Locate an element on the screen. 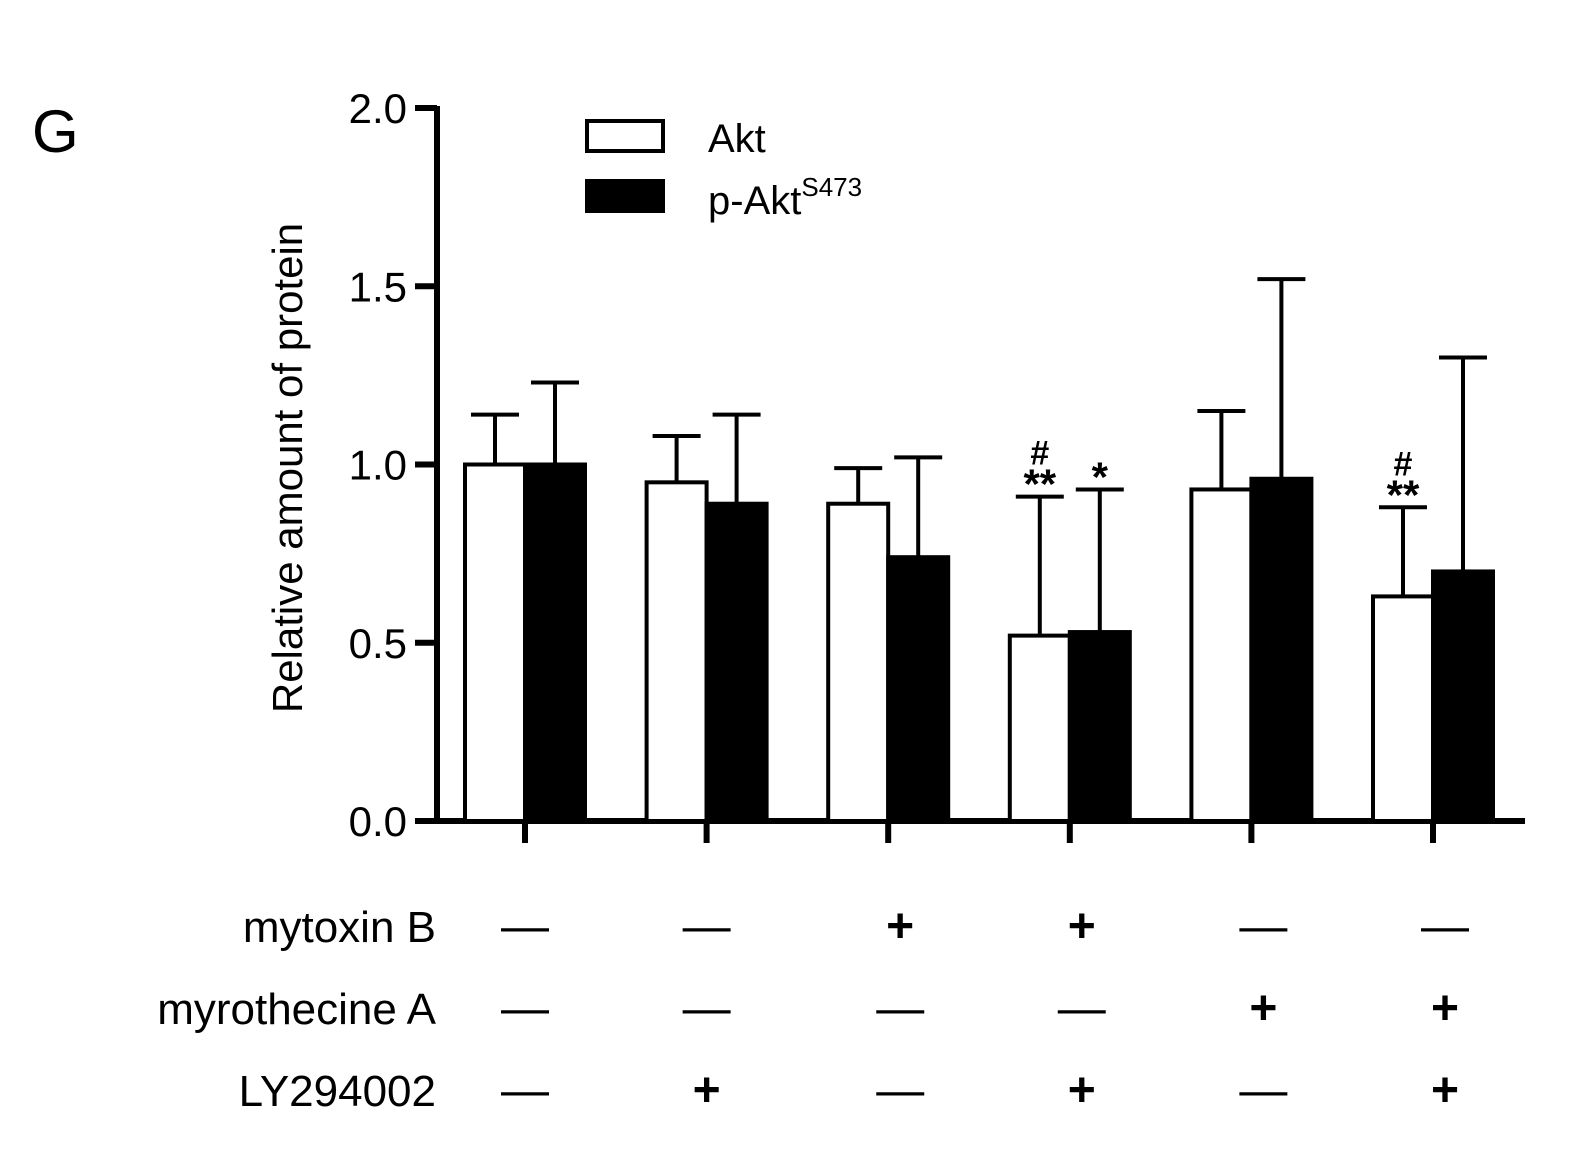  y-tick-label: 0.0 is located at coordinates (378, 821).